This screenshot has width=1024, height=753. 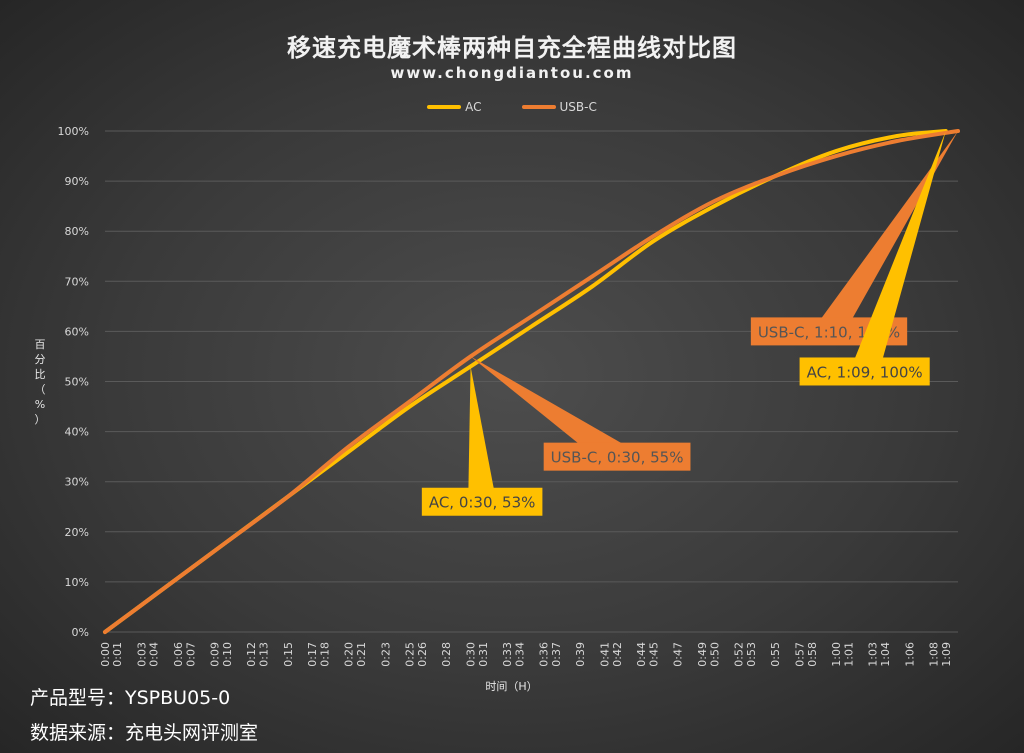 What do you see at coordinates (105, 654) in the screenshot?
I see `x-tick-label: 0:00` at bounding box center [105, 654].